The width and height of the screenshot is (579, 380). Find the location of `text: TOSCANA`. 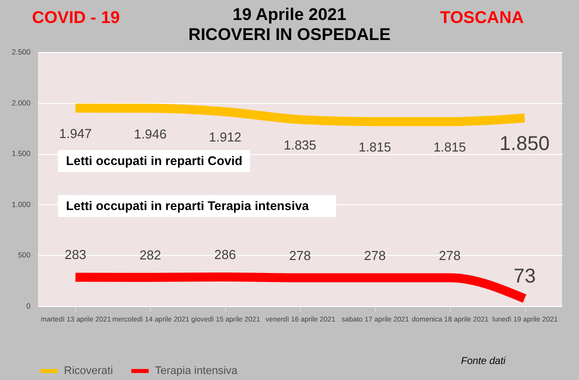

text: TOSCANA is located at coordinates (482, 18).